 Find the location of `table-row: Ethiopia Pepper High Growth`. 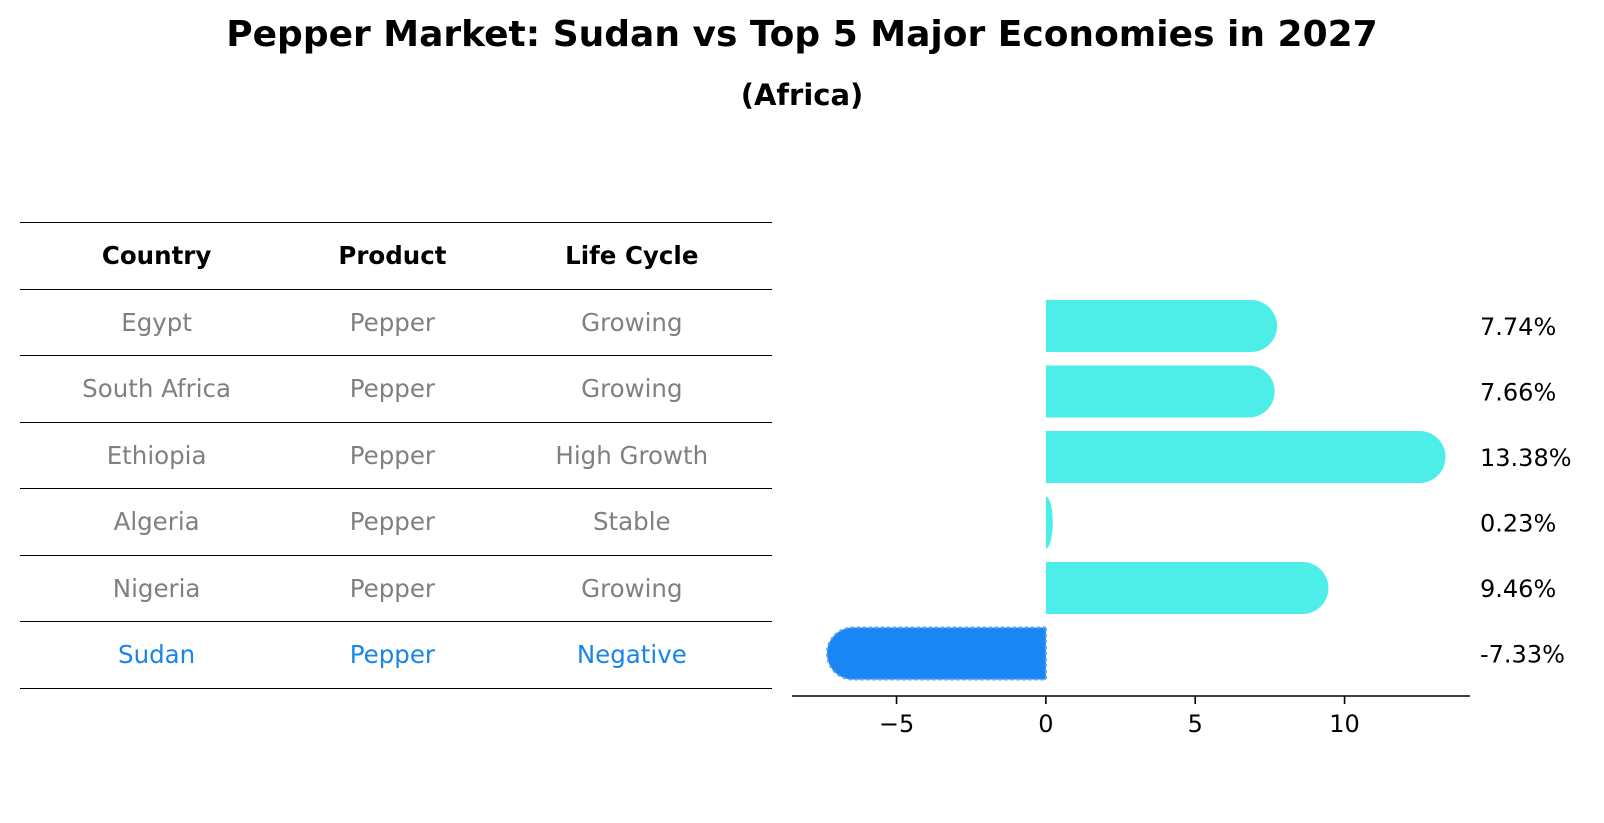

table-row: Ethiopia Pepper High Growth is located at coordinates (396, 455).